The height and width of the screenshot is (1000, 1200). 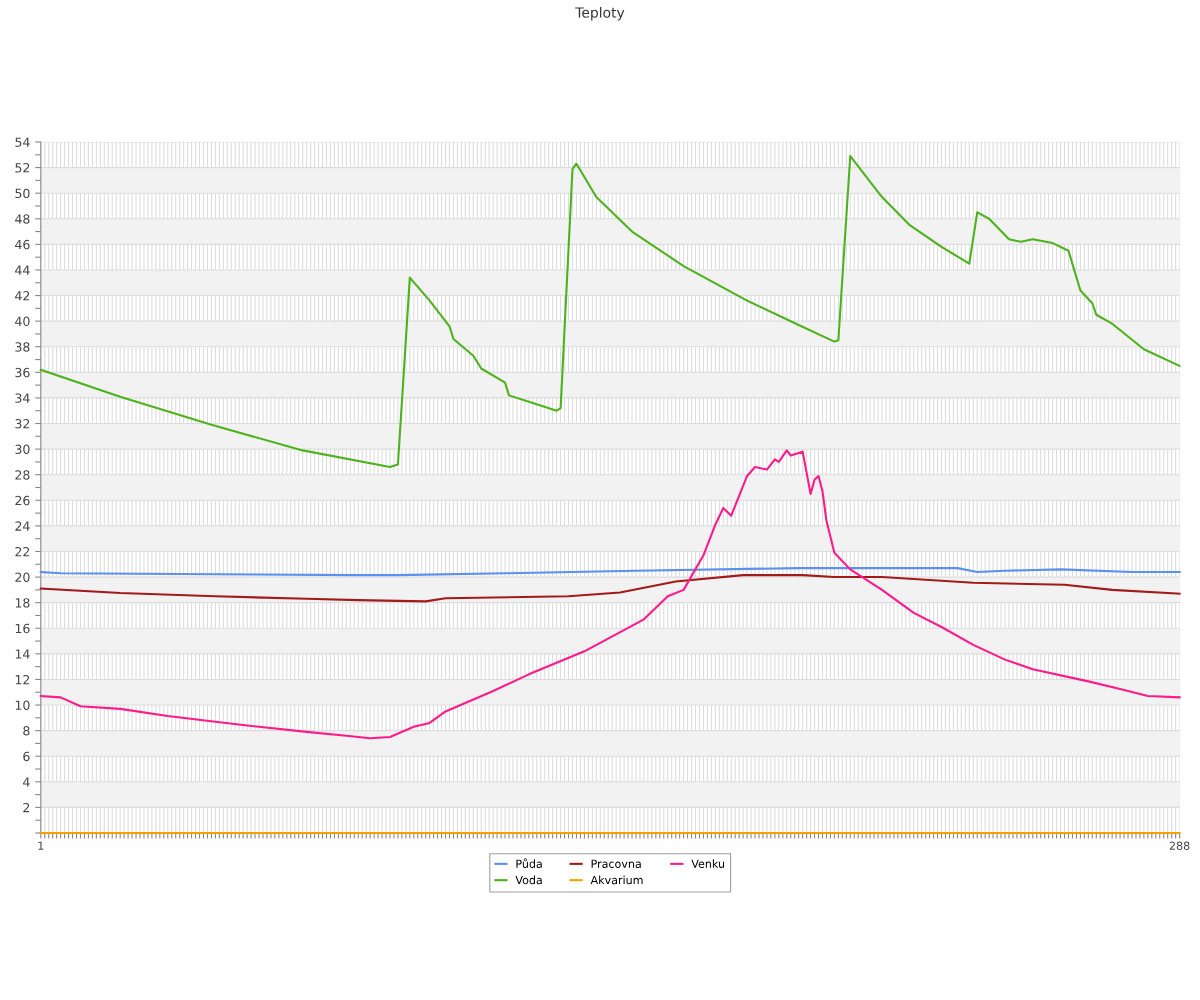 What do you see at coordinates (22, 219) in the screenshot?
I see `y-tick-label: 48` at bounding box center [22, 219].